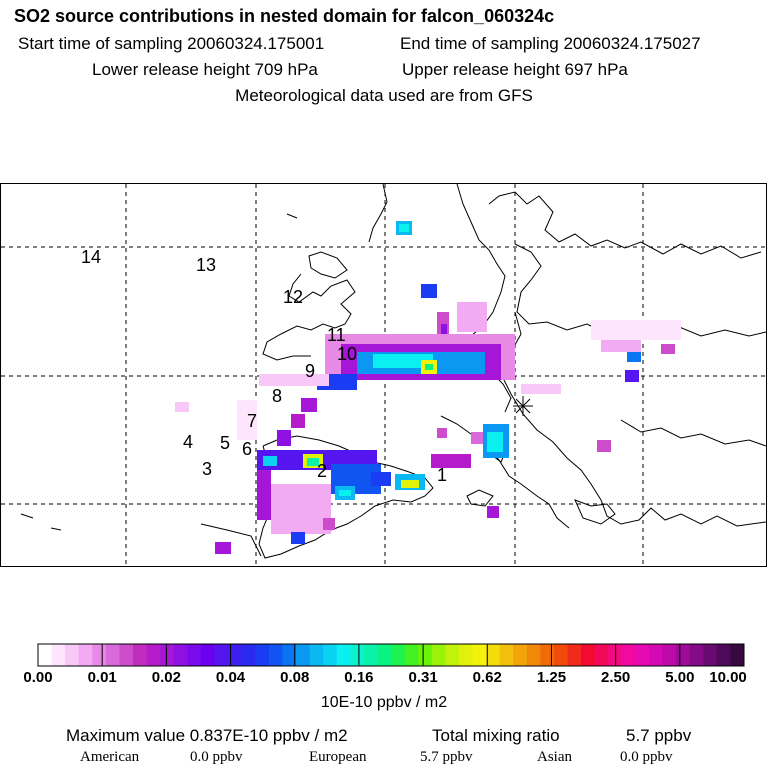  Describe the element at coordinates (550, 43) in the screenshot. I see `end-time: End time of sampling 20060324.175027` at that location.